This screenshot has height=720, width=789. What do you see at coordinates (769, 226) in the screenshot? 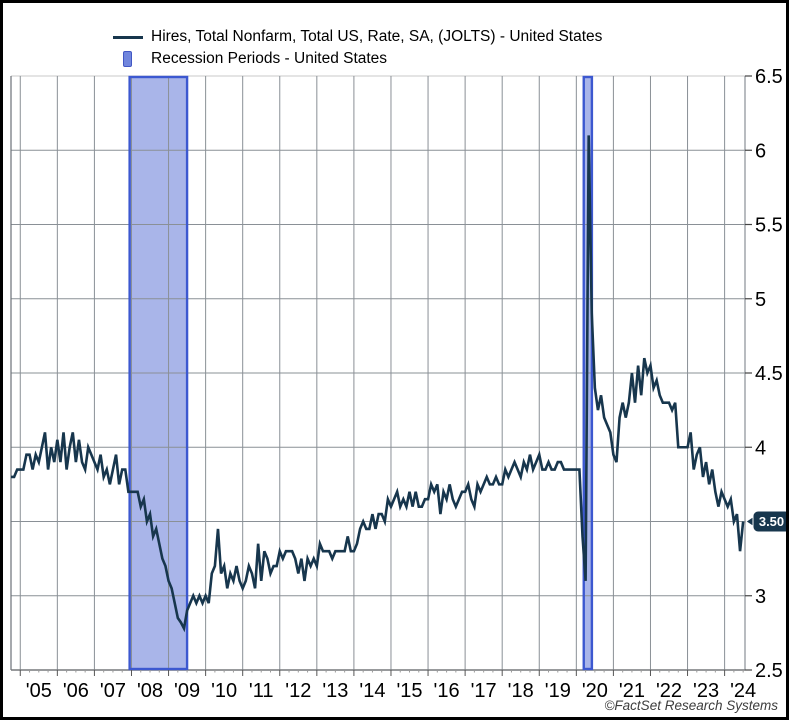
I see `y-axis-label: 5.5` at bounding box center [769, 226].